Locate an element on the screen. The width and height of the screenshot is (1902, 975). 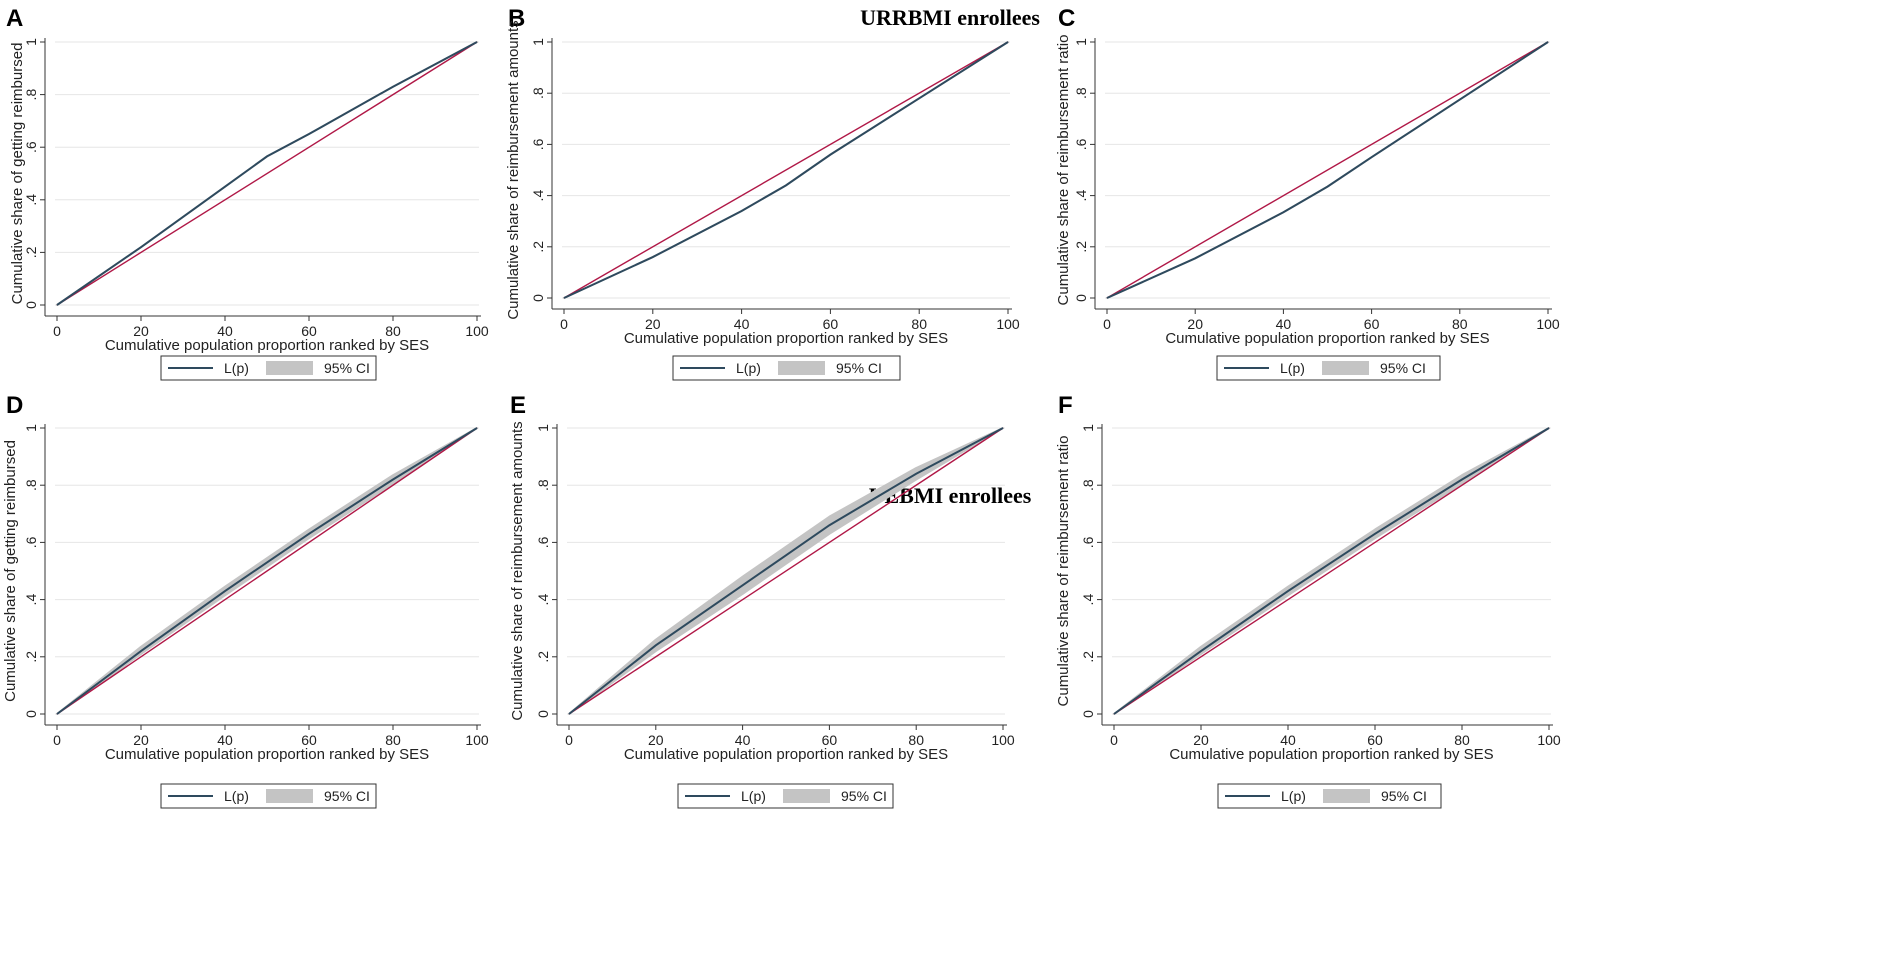
panel-label: E is located at coordinates (518, 405).